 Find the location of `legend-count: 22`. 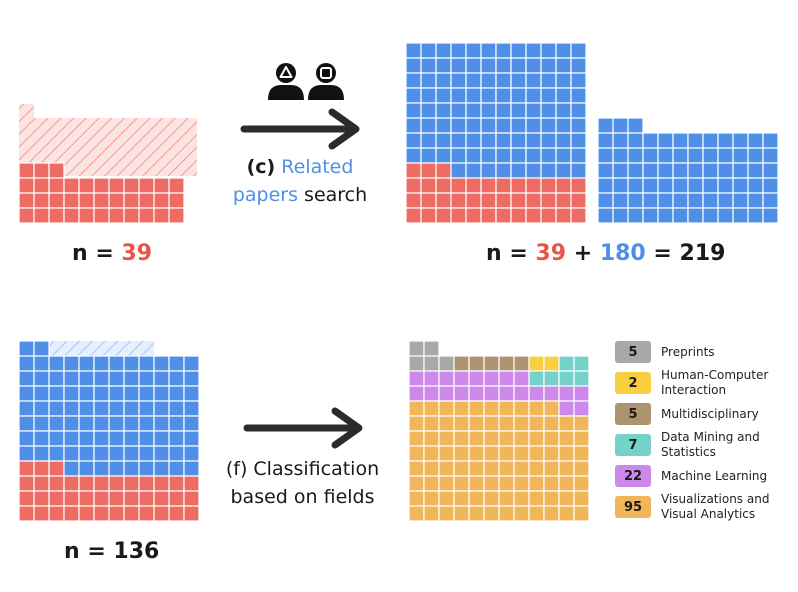

legend-count: 22 is located at coordinates (633, 476).